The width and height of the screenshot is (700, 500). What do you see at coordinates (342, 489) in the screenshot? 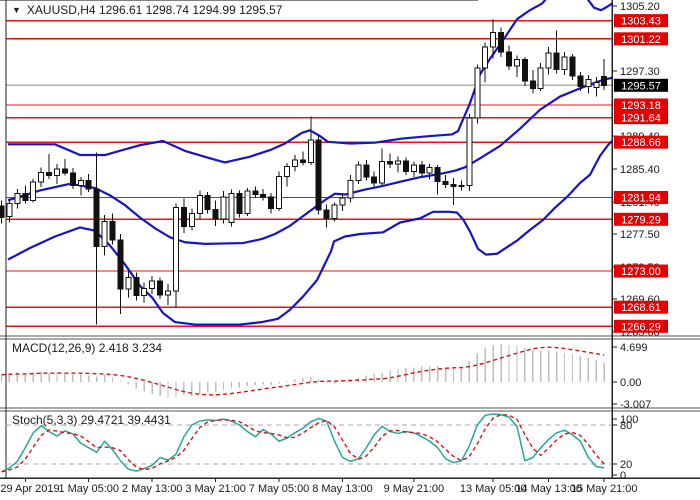
I see `x-axis-date-label: 8 May 13:00` at bounding box center [342, 489].